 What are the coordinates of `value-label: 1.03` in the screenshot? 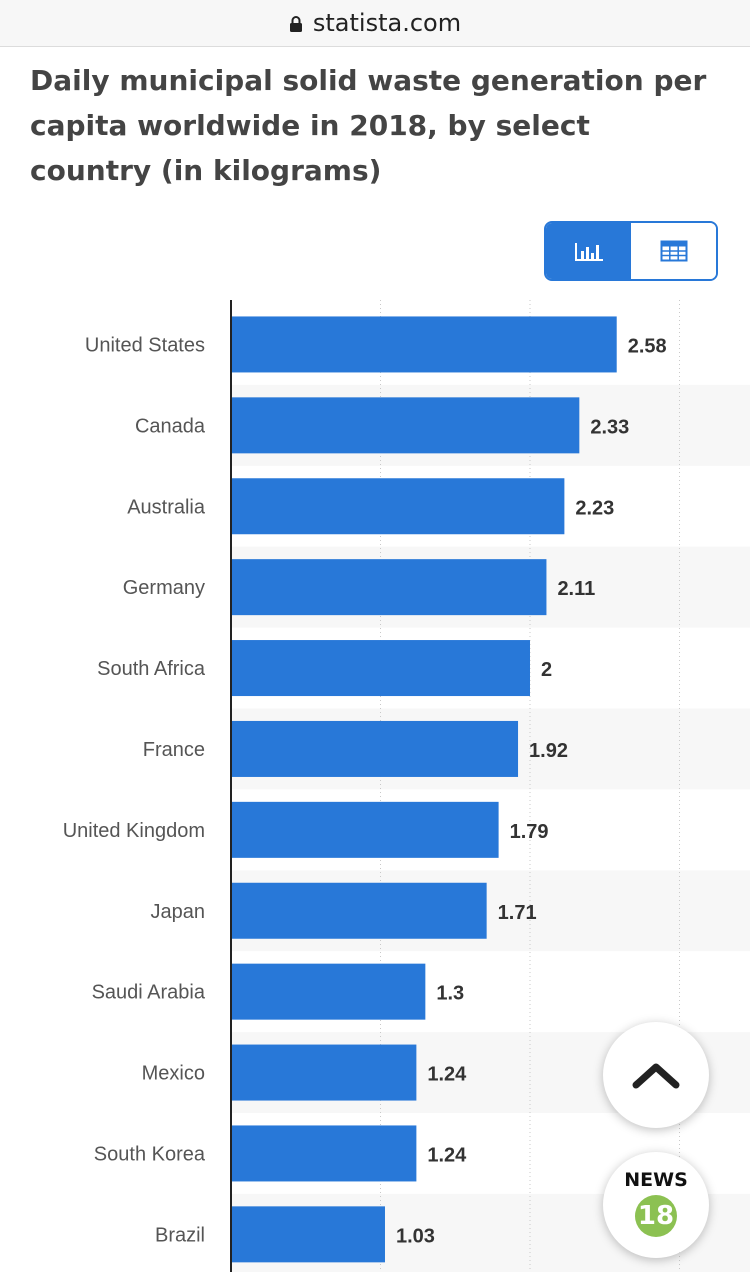 It's located at (415, 1236).